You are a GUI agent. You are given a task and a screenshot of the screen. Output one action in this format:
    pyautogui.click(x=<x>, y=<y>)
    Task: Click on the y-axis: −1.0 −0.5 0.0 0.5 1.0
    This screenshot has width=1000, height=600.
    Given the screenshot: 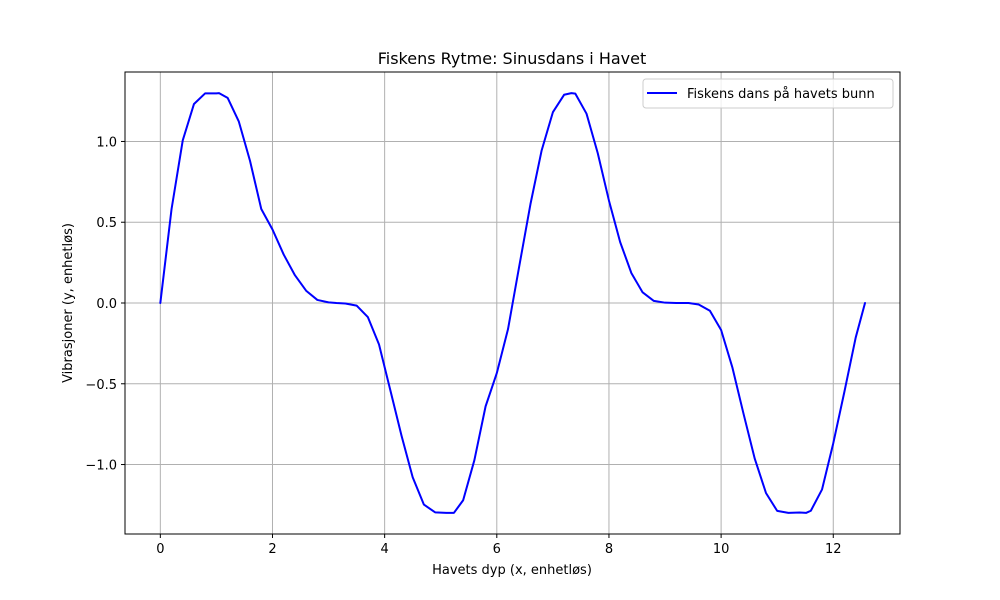 What is the action you would take?
    pyautogui.click(x=105, y=304)
    